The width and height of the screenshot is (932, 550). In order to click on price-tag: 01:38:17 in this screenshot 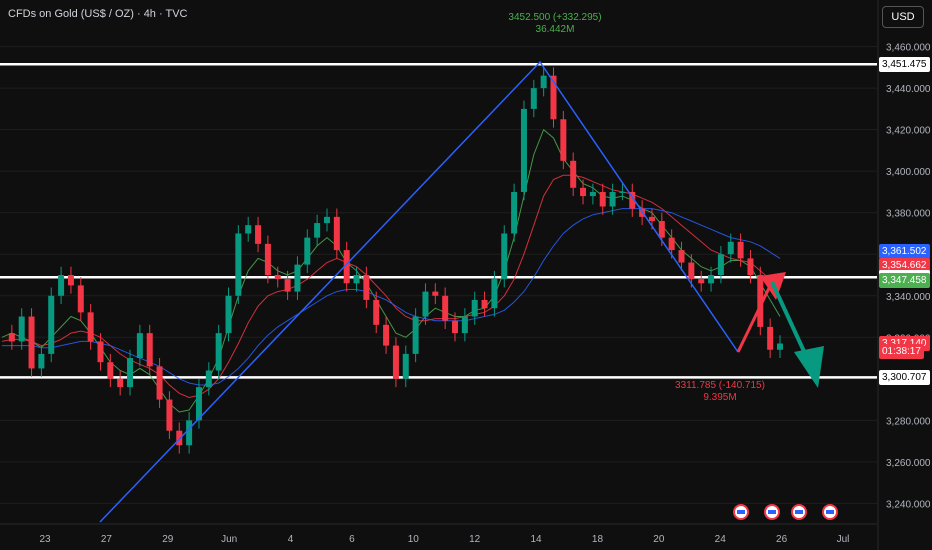, I will do `click(901, 352)`.